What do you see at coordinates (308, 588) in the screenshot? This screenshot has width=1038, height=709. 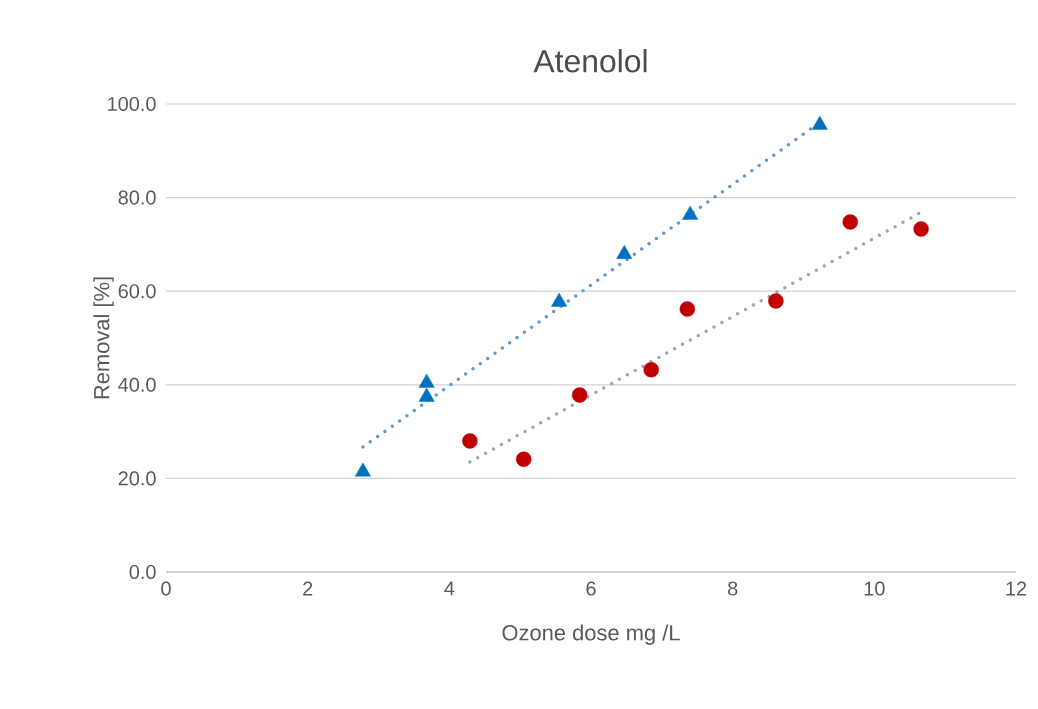 I see `x-tick-label: 2` at bounding box center [308, 588].